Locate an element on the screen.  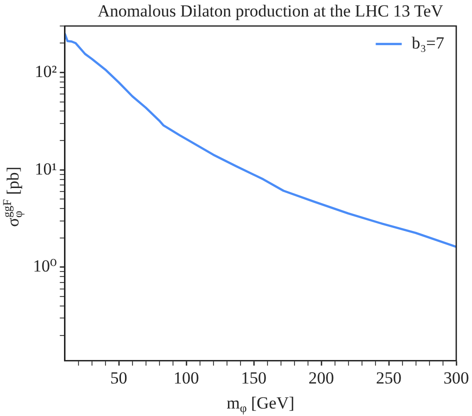
y-tick-label: 10² is located at coordinates (45, 71).